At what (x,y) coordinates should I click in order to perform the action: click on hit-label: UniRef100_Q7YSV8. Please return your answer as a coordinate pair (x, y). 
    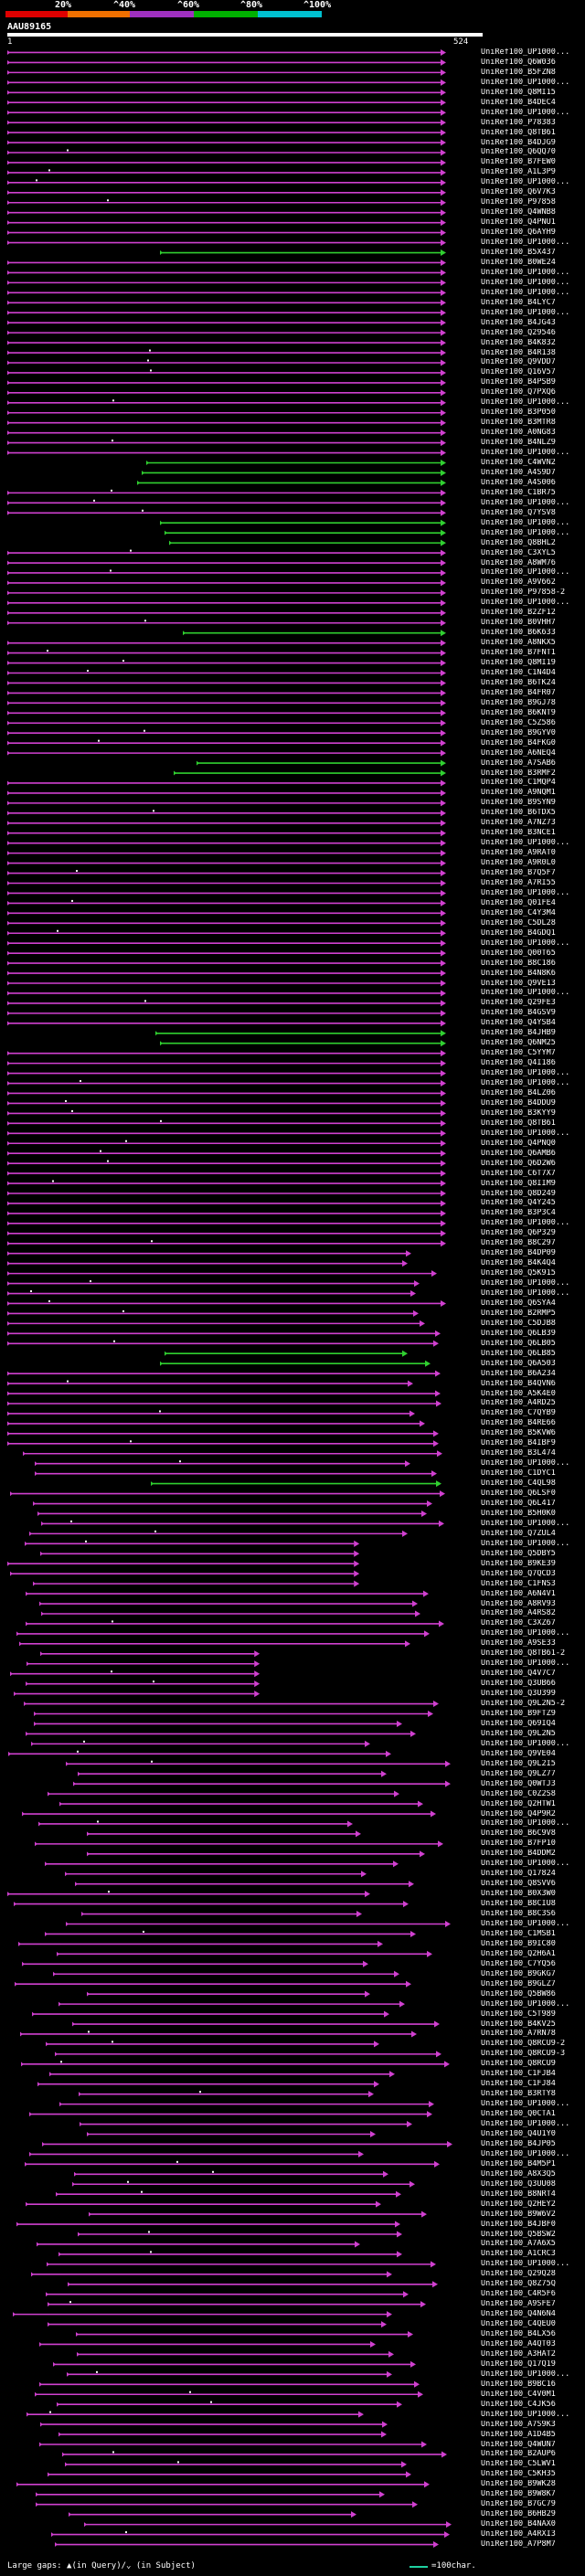
    Looking at the image, I should click on (518, 512).